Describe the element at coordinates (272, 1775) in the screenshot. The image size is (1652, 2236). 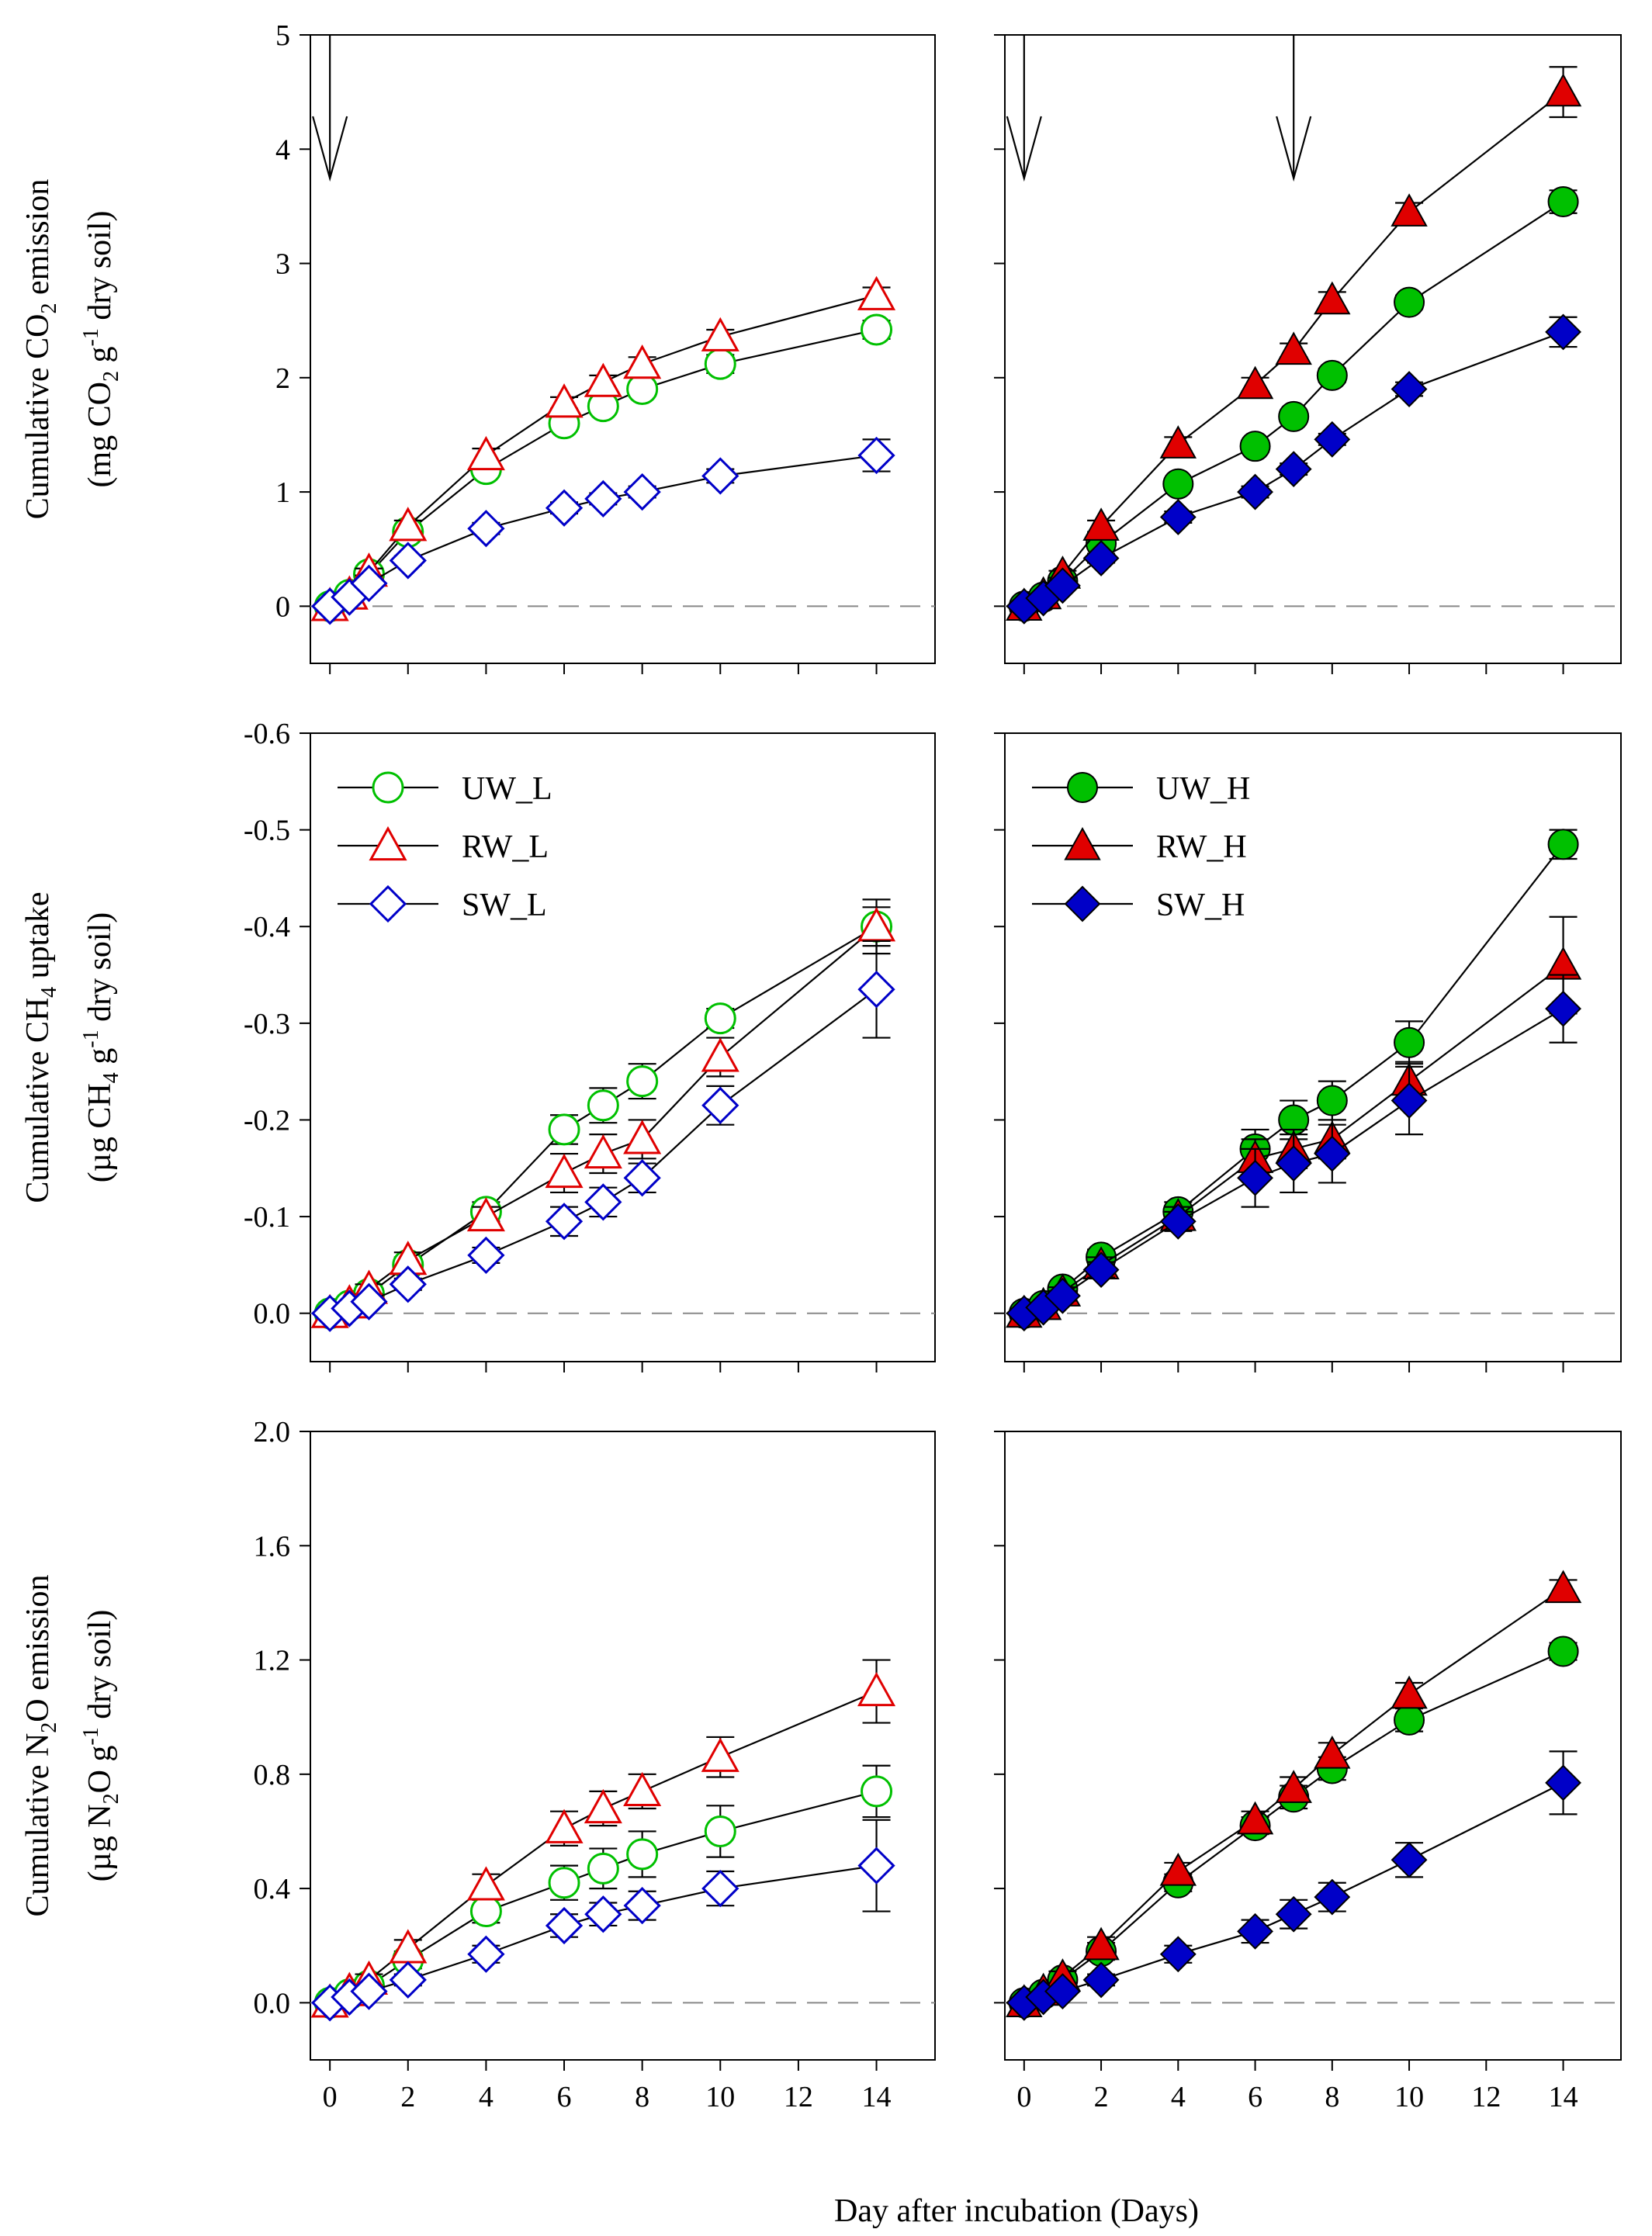
I see `y-tick-label: 0.8` at that location.